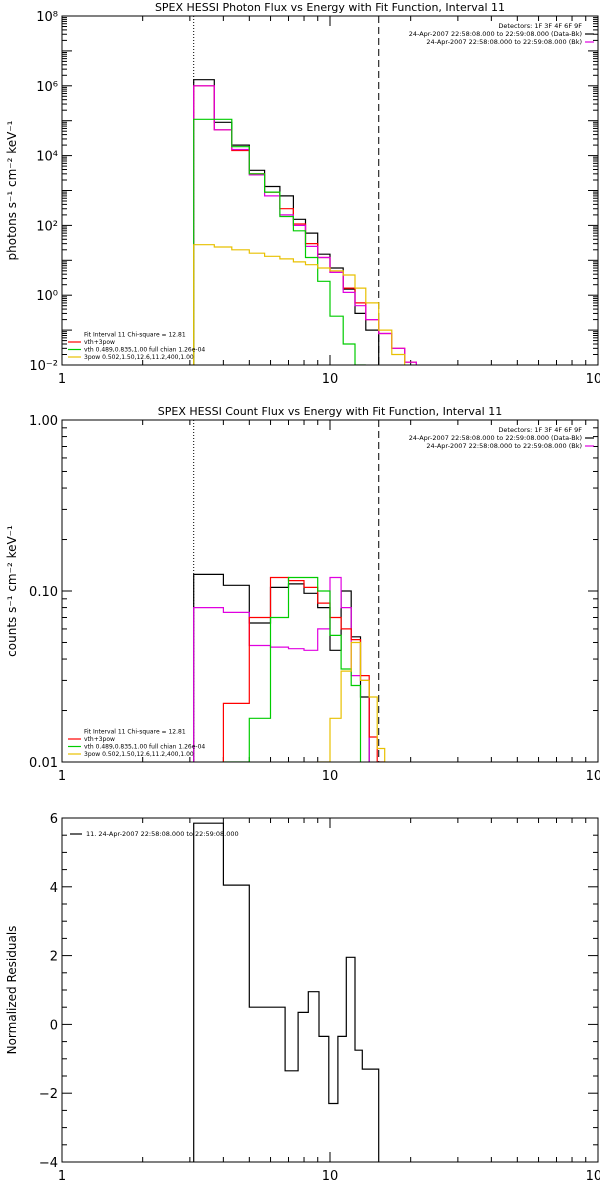 This screenshot has height=1200, width=600. Describe the element at coordinates (43, 592) in the screenshot. I see `y-tick-label: 0.10` at that location.